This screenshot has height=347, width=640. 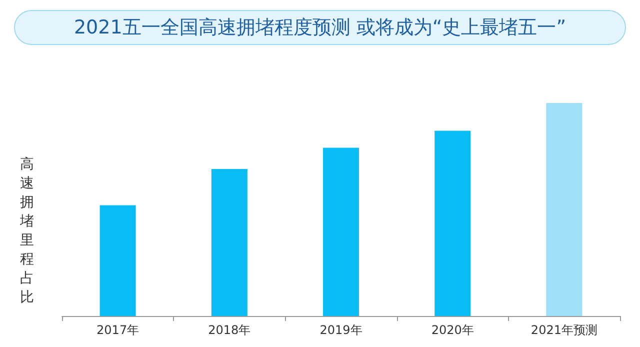 What do you see at coordinates (320, 27) in the screenshot?
I see `chart-title: 2021五一全国高速拥堵程度预测 或将成为“史上最堵五一”` at bounding box center [320, 27].